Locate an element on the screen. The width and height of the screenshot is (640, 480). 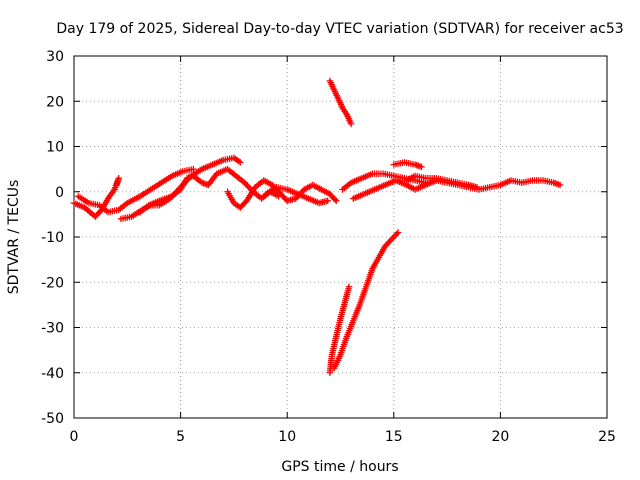
y-tick-label: -10 is located at coordinates (52, 238).